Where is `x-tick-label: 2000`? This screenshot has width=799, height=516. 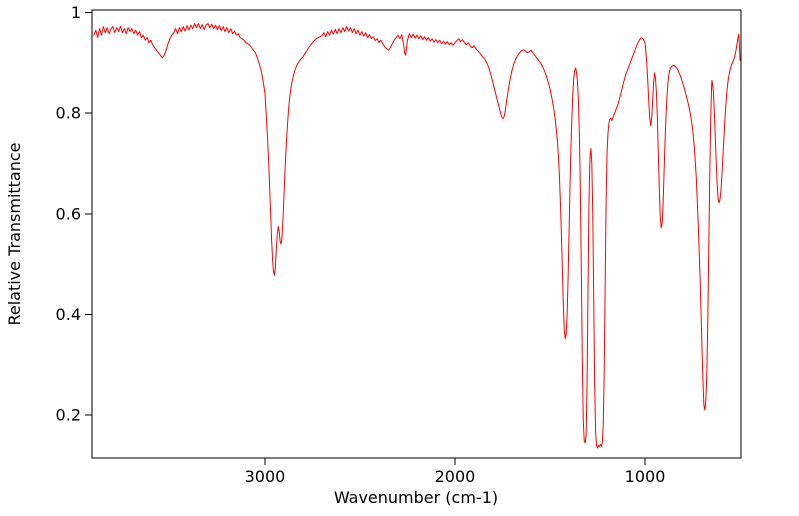
x-tick-label: 2000 is located at coordinates (455, 476).